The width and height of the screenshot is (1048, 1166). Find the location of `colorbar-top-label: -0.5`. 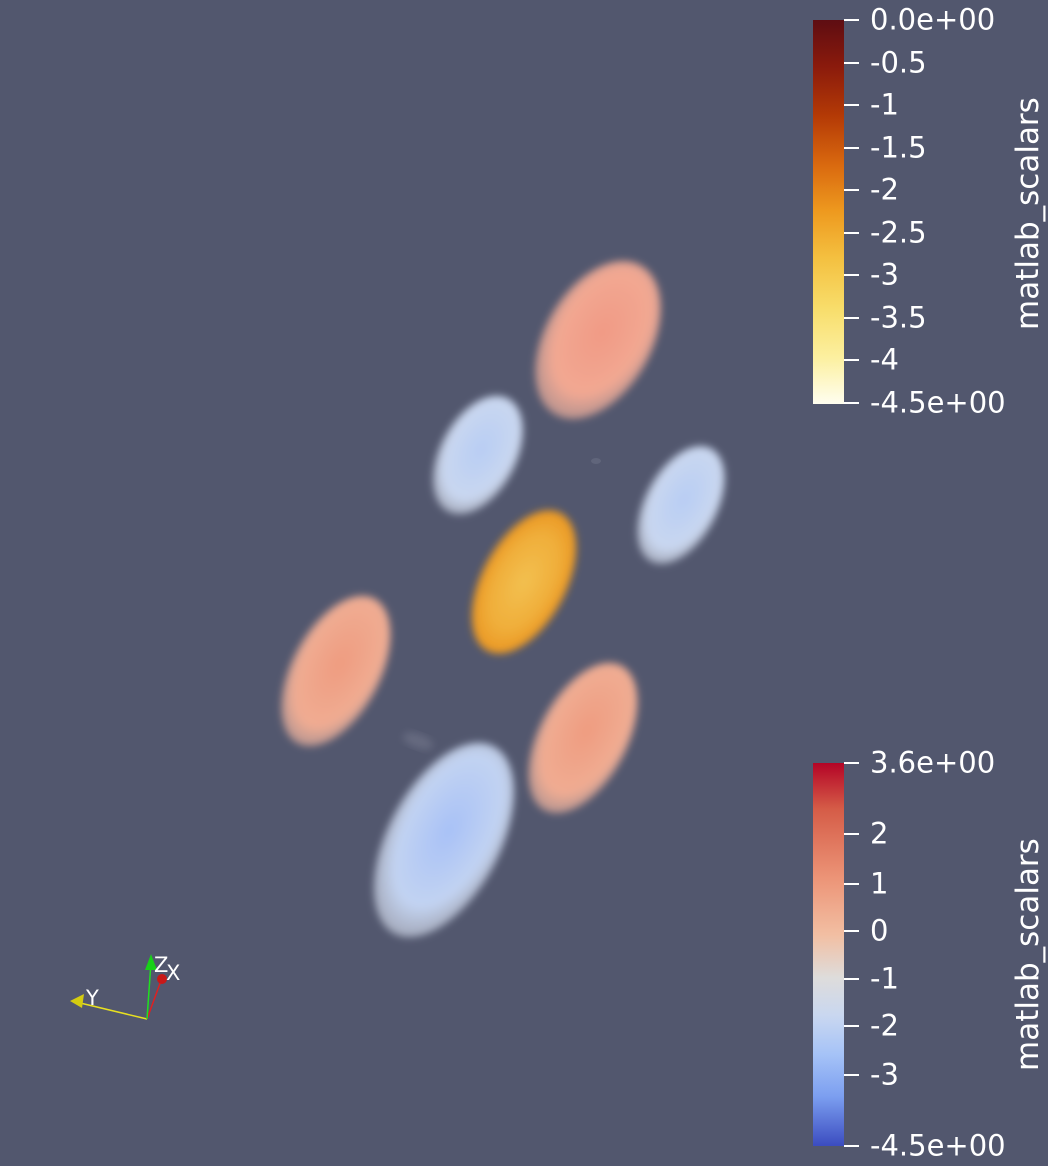

colorbar-top-label: -0.5 is located at coordinates (898, 62).